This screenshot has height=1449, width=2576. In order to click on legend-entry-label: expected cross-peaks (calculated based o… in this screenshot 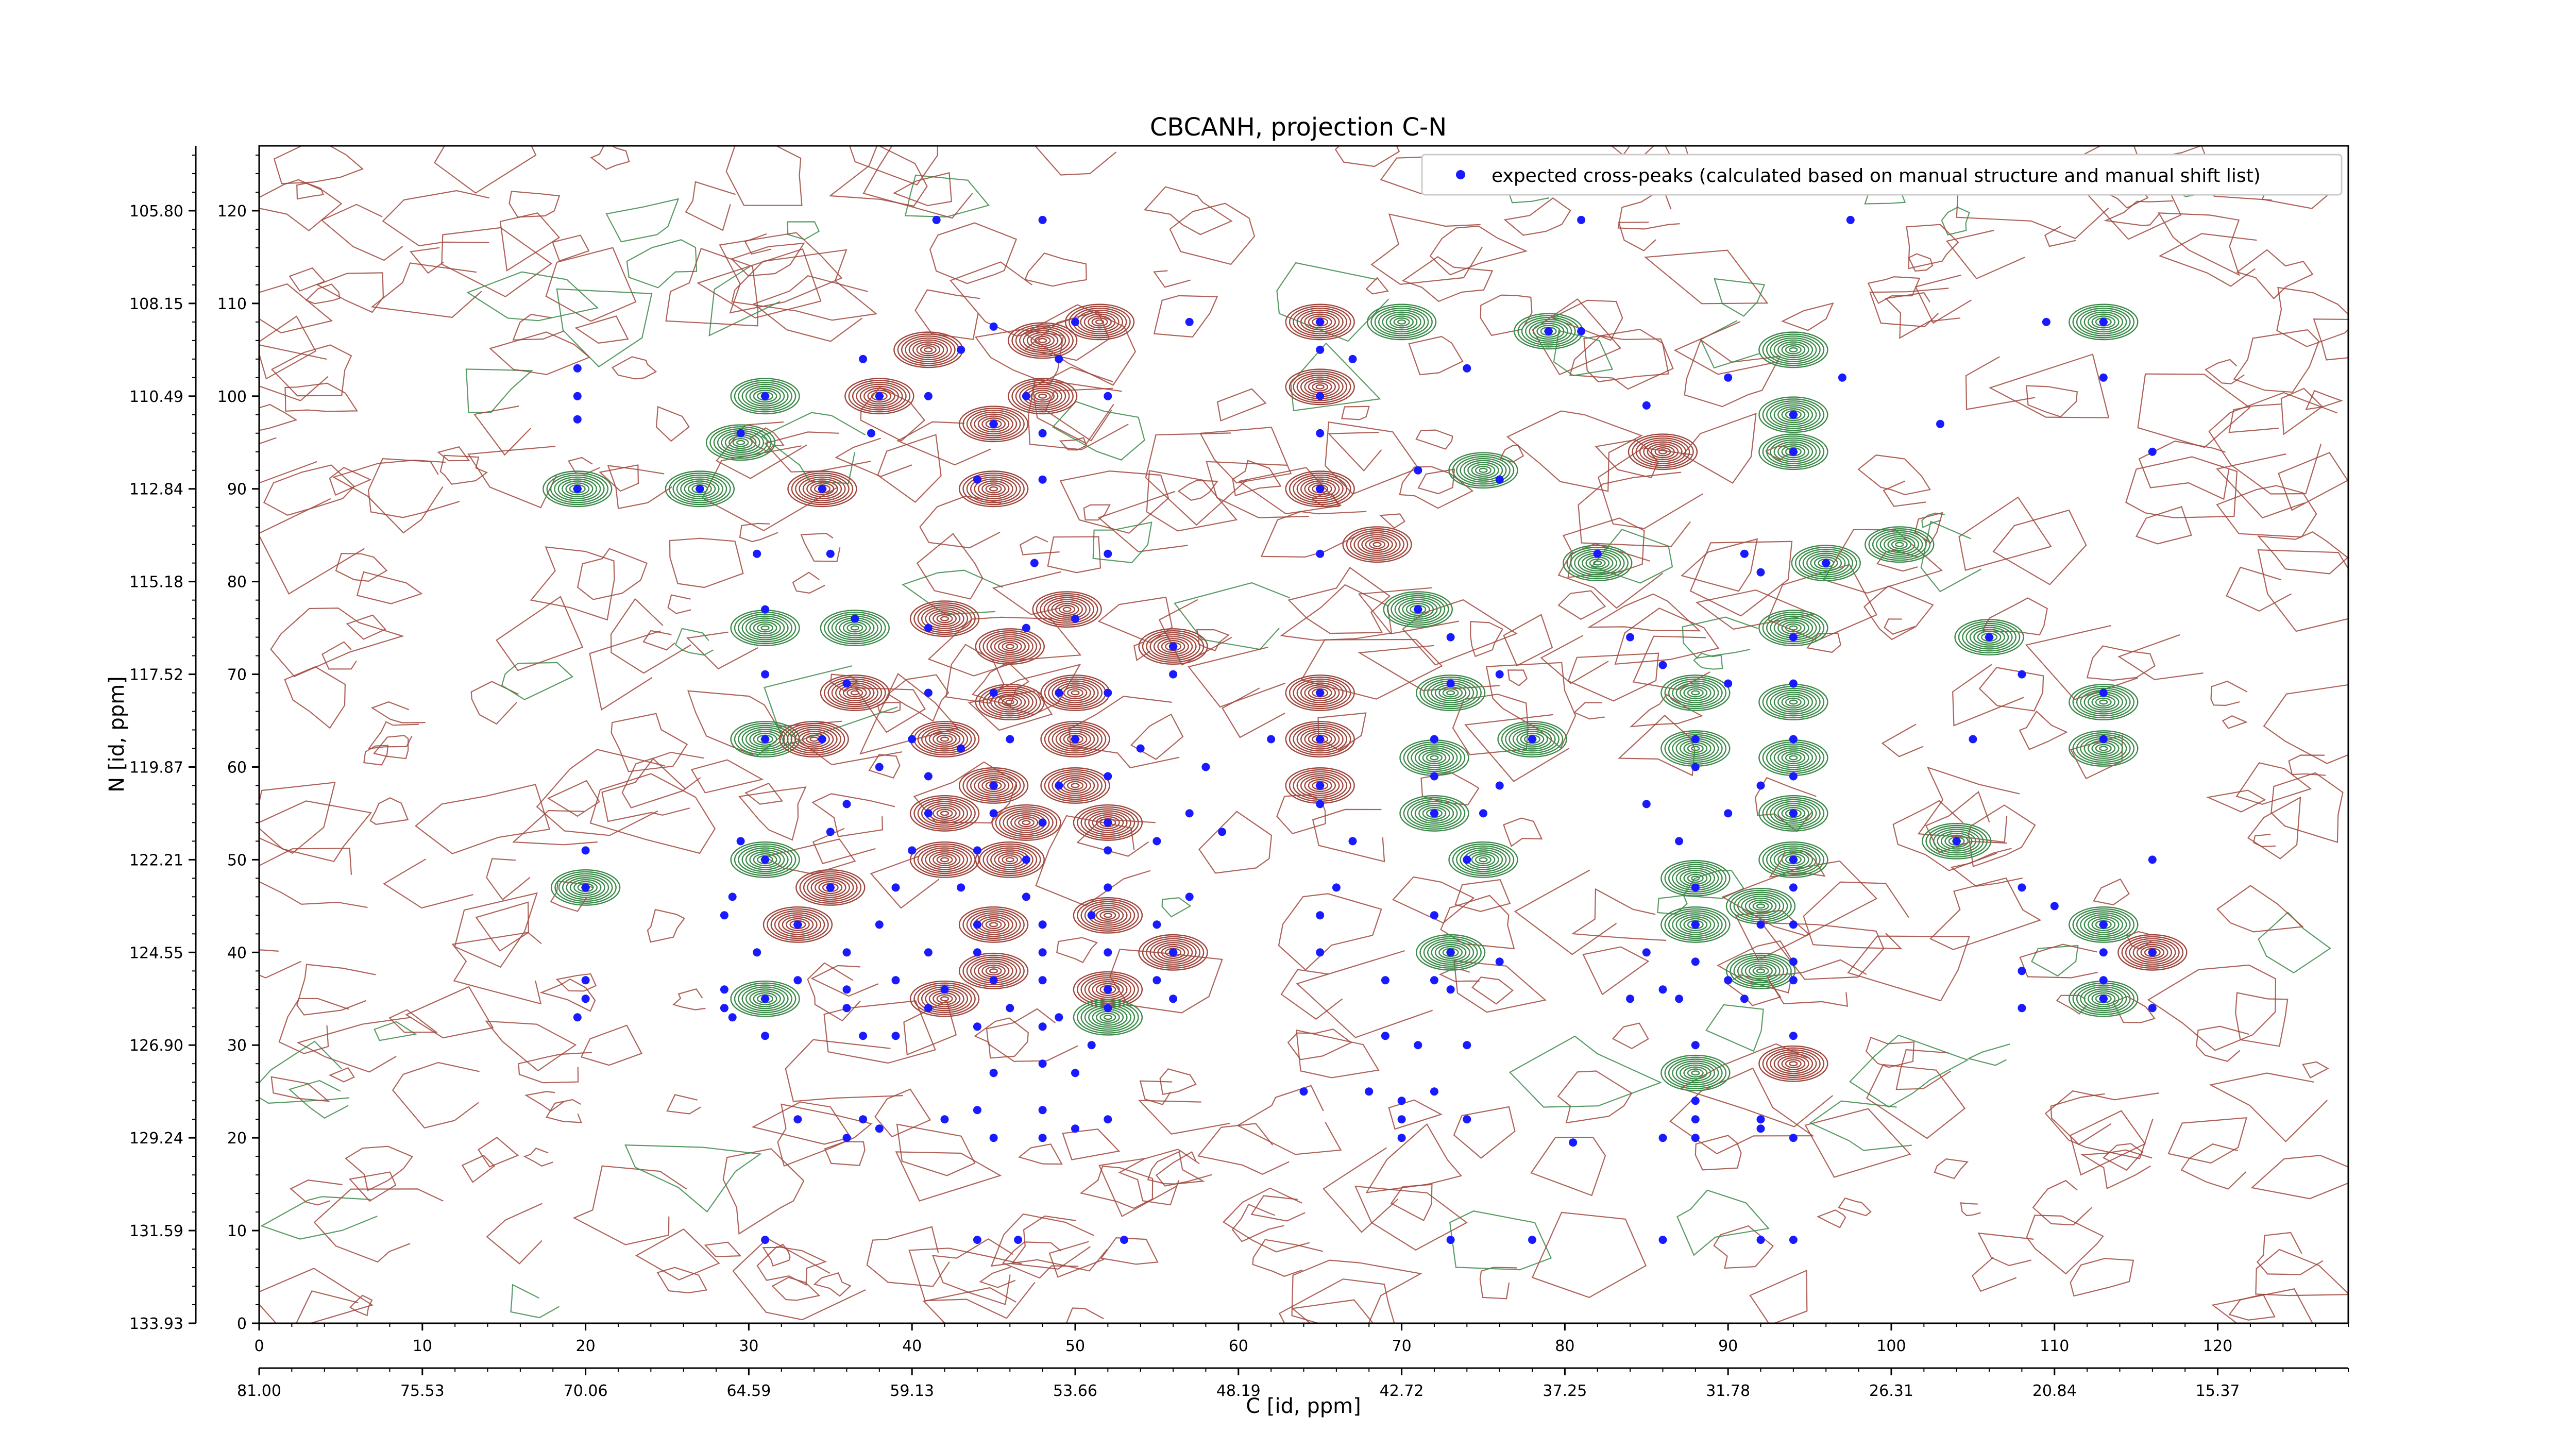, I will do `click(1877, 176)`.